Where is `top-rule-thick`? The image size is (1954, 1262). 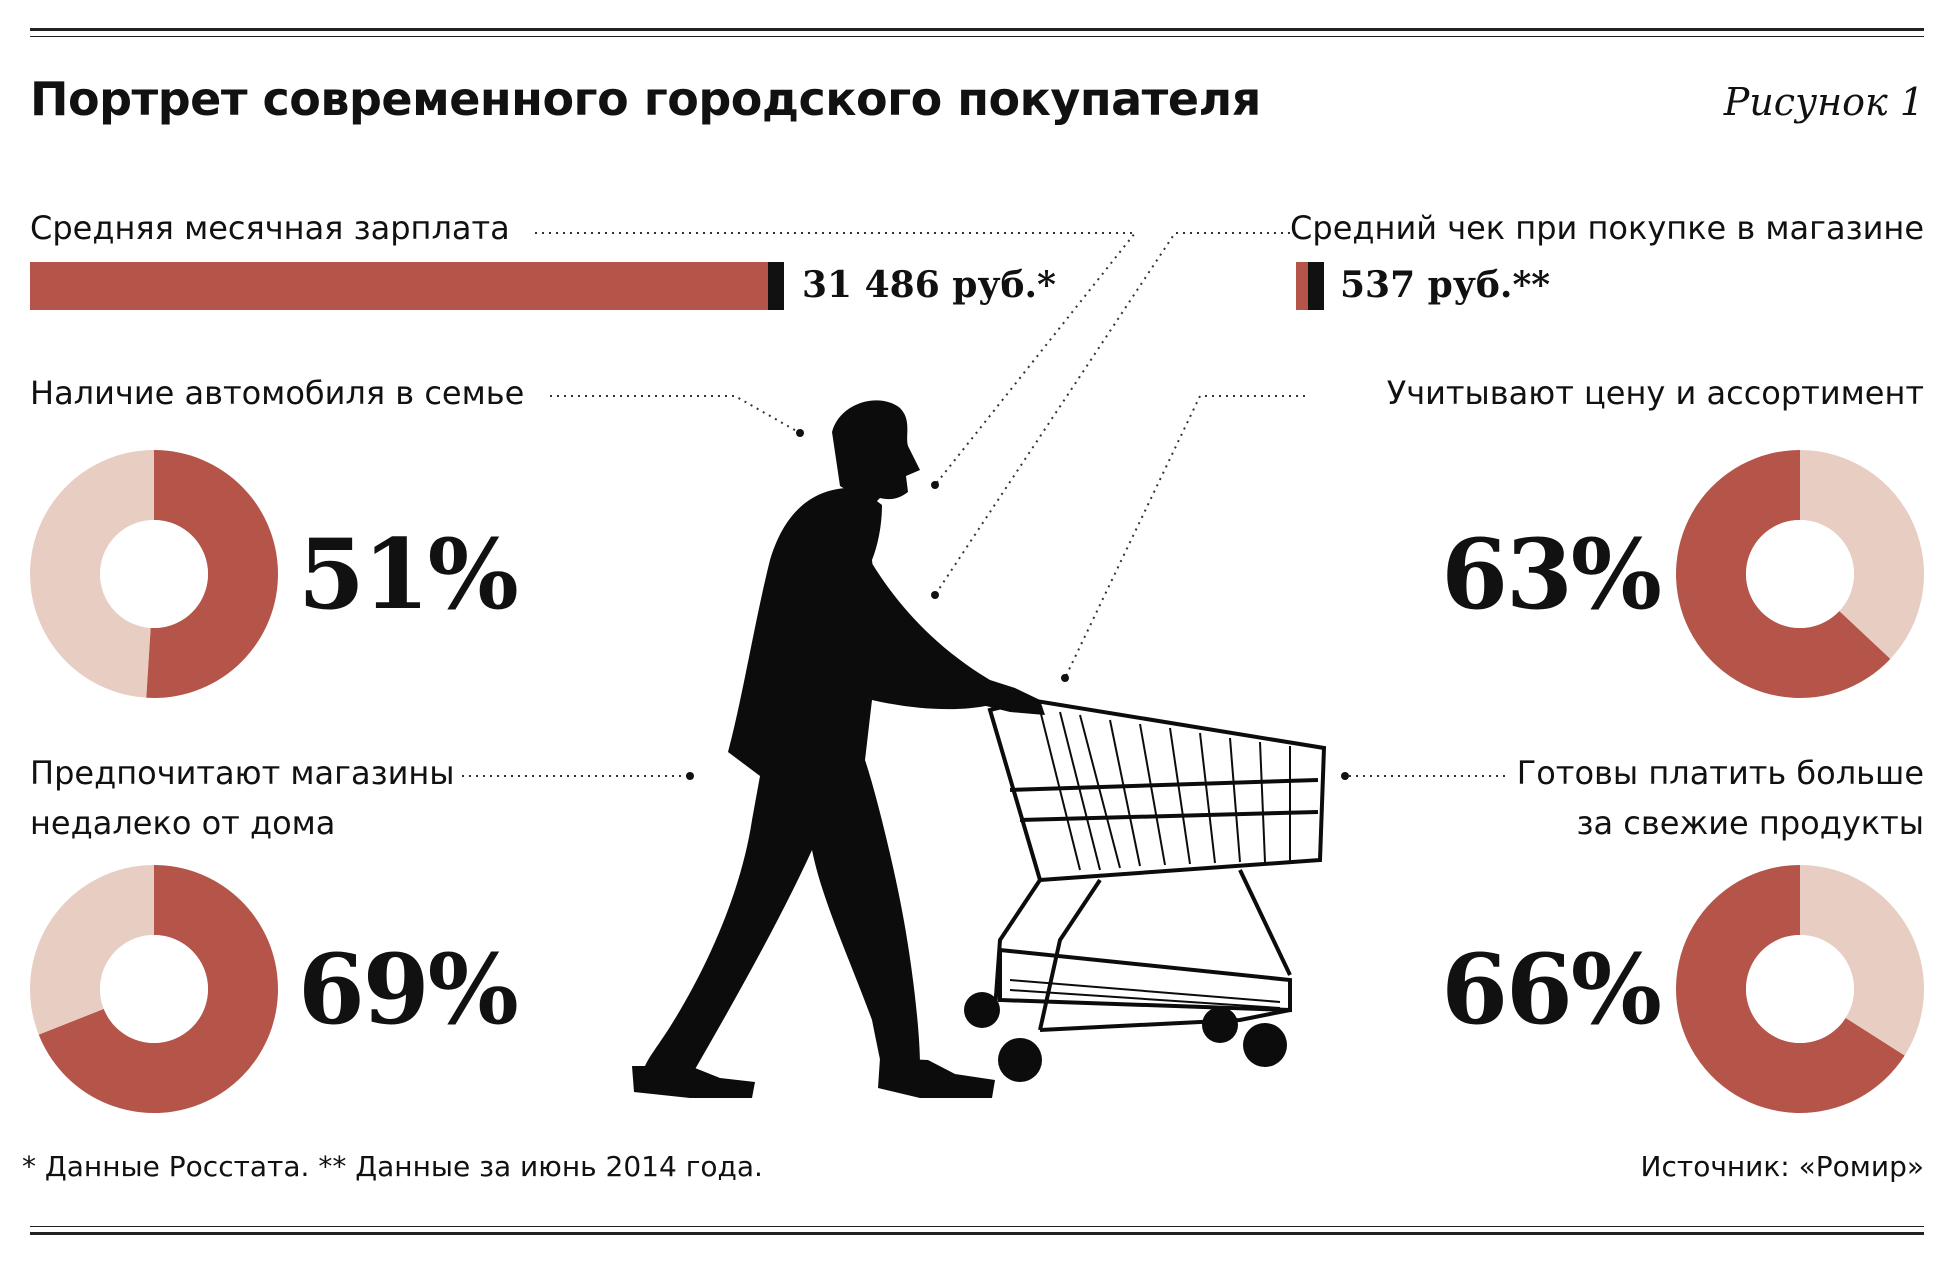 top-rule-thick is located at coordinates (977, 29).